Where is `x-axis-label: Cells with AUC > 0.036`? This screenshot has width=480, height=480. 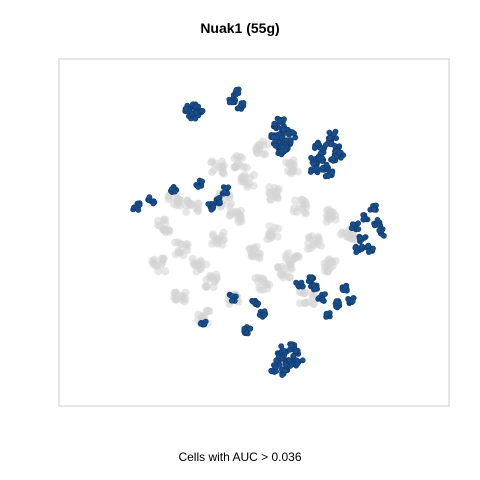 x-axis-label: Cells with AUC > 0.036 is located at coordinates (240, 457).